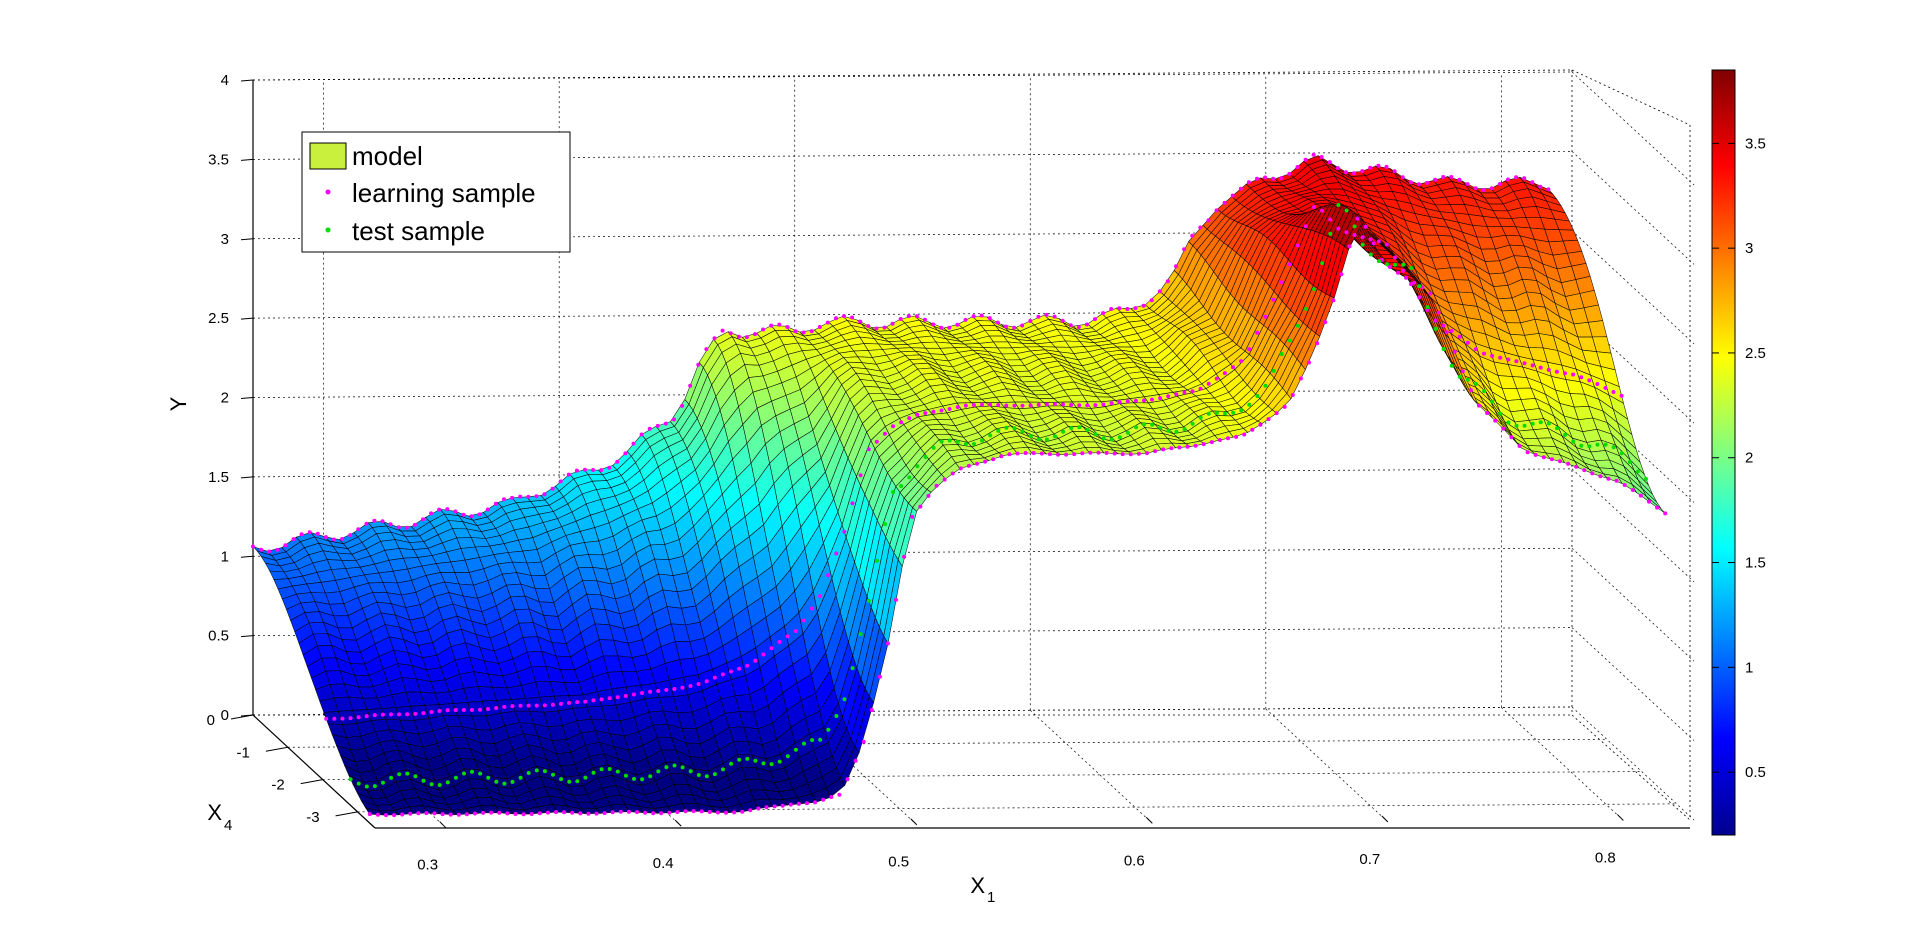  Describe the element at coordinates (1656, 505) in the screenshot. I see `surface-cell` at that location.